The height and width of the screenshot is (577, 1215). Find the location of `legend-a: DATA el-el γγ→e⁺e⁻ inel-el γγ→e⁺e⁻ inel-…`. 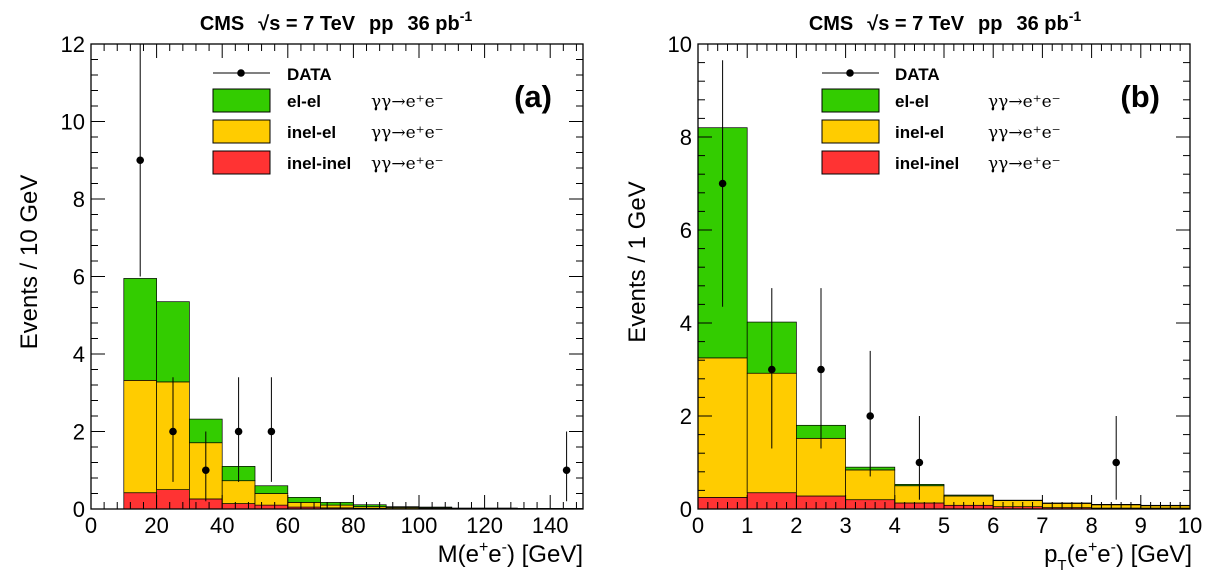

legend-a: DATA el-el γγ→e⁺e⁻ inel-el γγ→e⁺e⁻ inel-… is located at coordinates (328, 120).